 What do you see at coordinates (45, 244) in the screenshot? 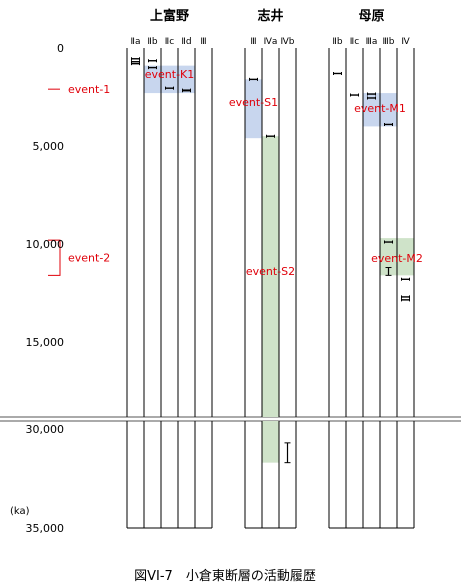
I see `y-tick-label: 10,000` at bounding box center [45, 244].